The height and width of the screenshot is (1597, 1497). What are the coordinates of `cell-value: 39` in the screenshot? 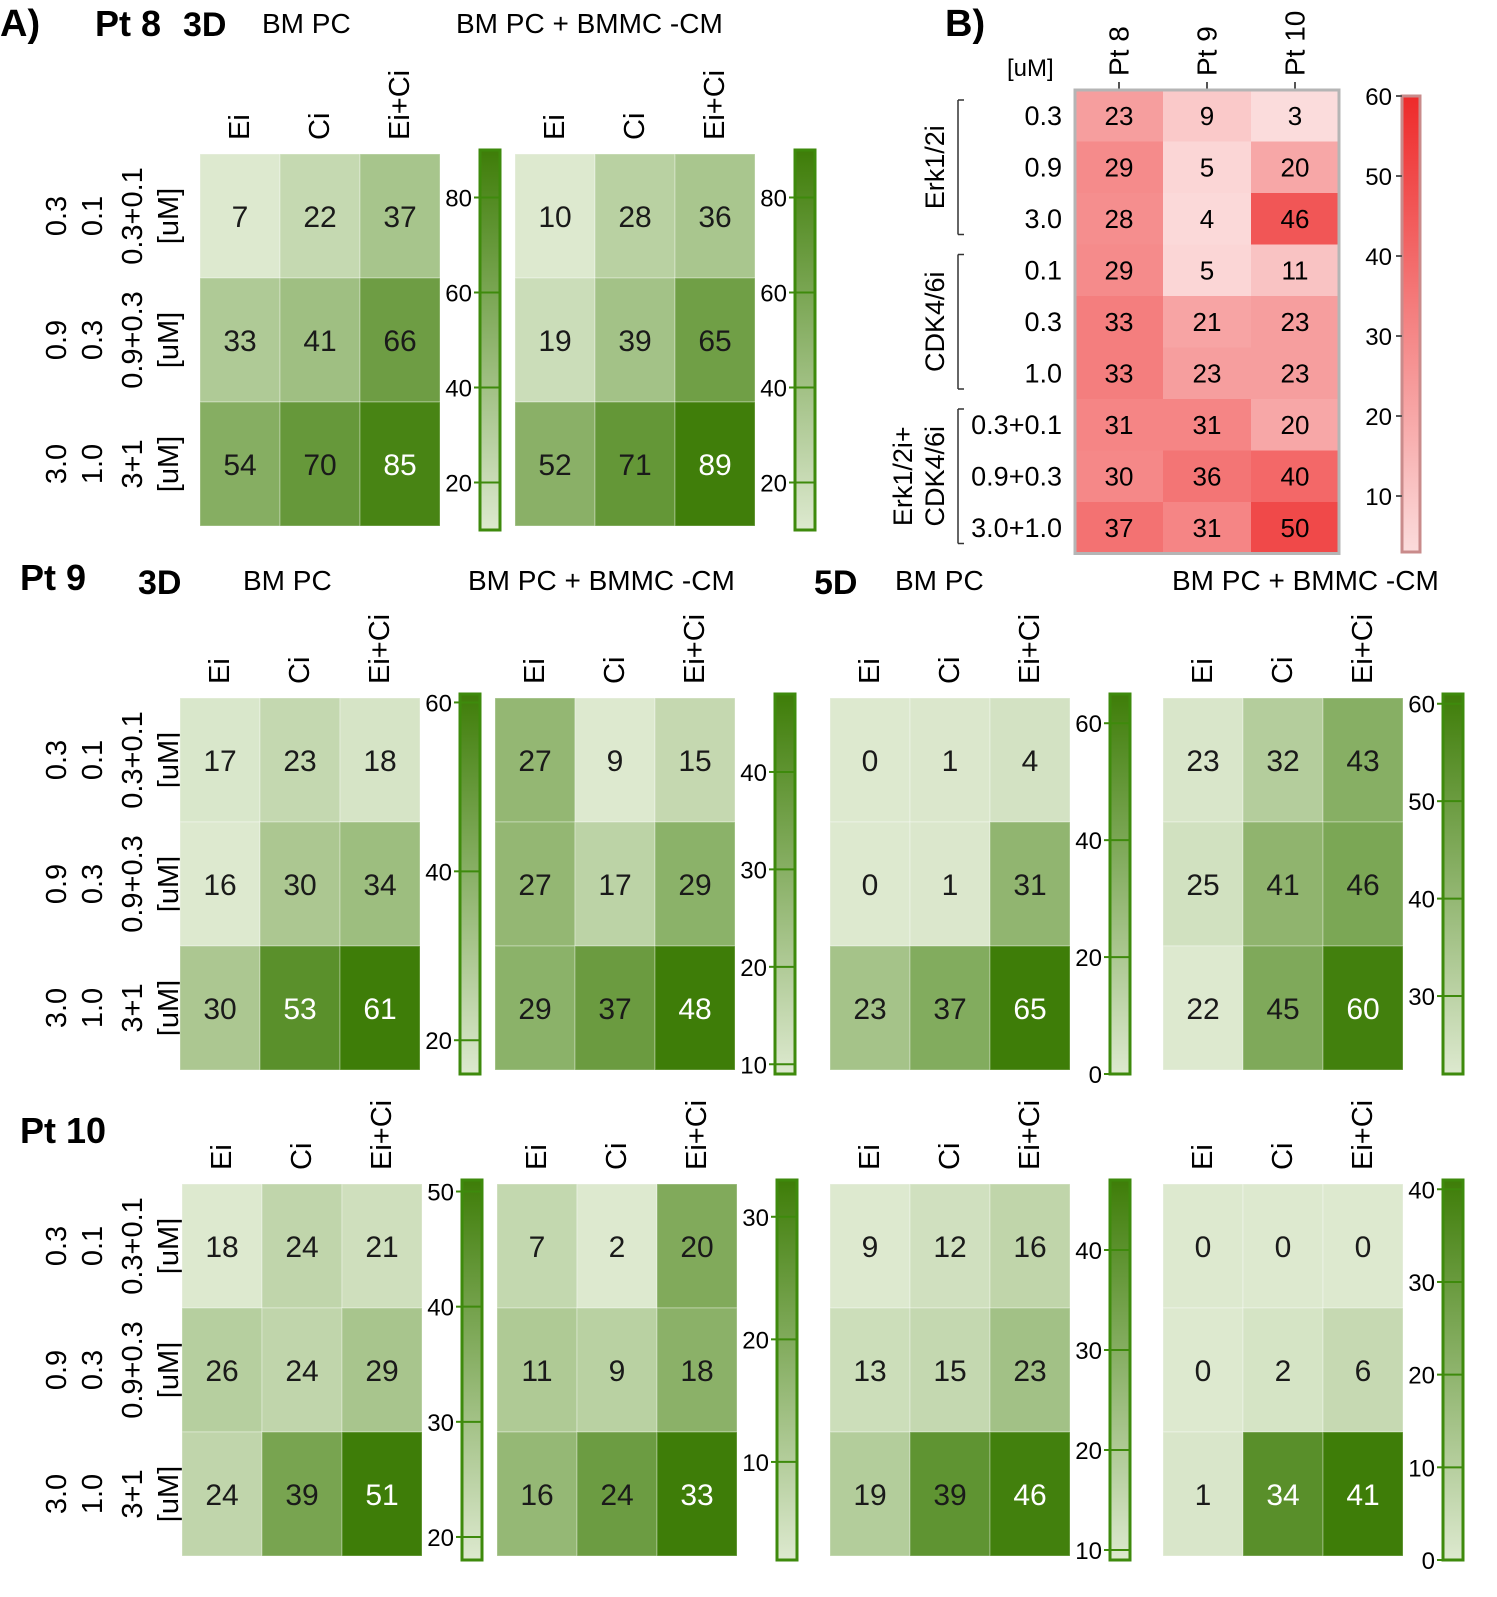 It's located at (634, 341).